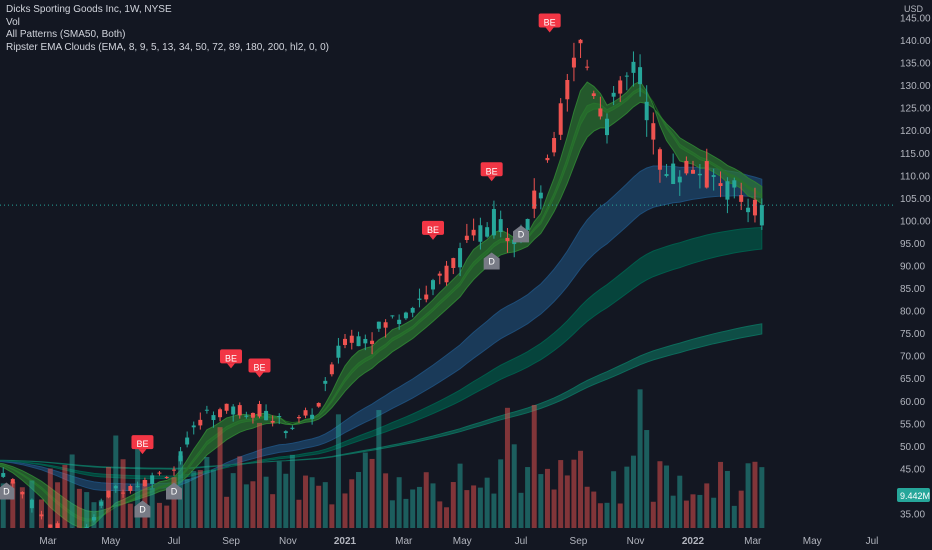 This screenshot has width=932, height=550. What do you see at coordinates (912, 402) in the screenshot?
I see `y-tick-label: 60.00` at bounding box center [912, 402].